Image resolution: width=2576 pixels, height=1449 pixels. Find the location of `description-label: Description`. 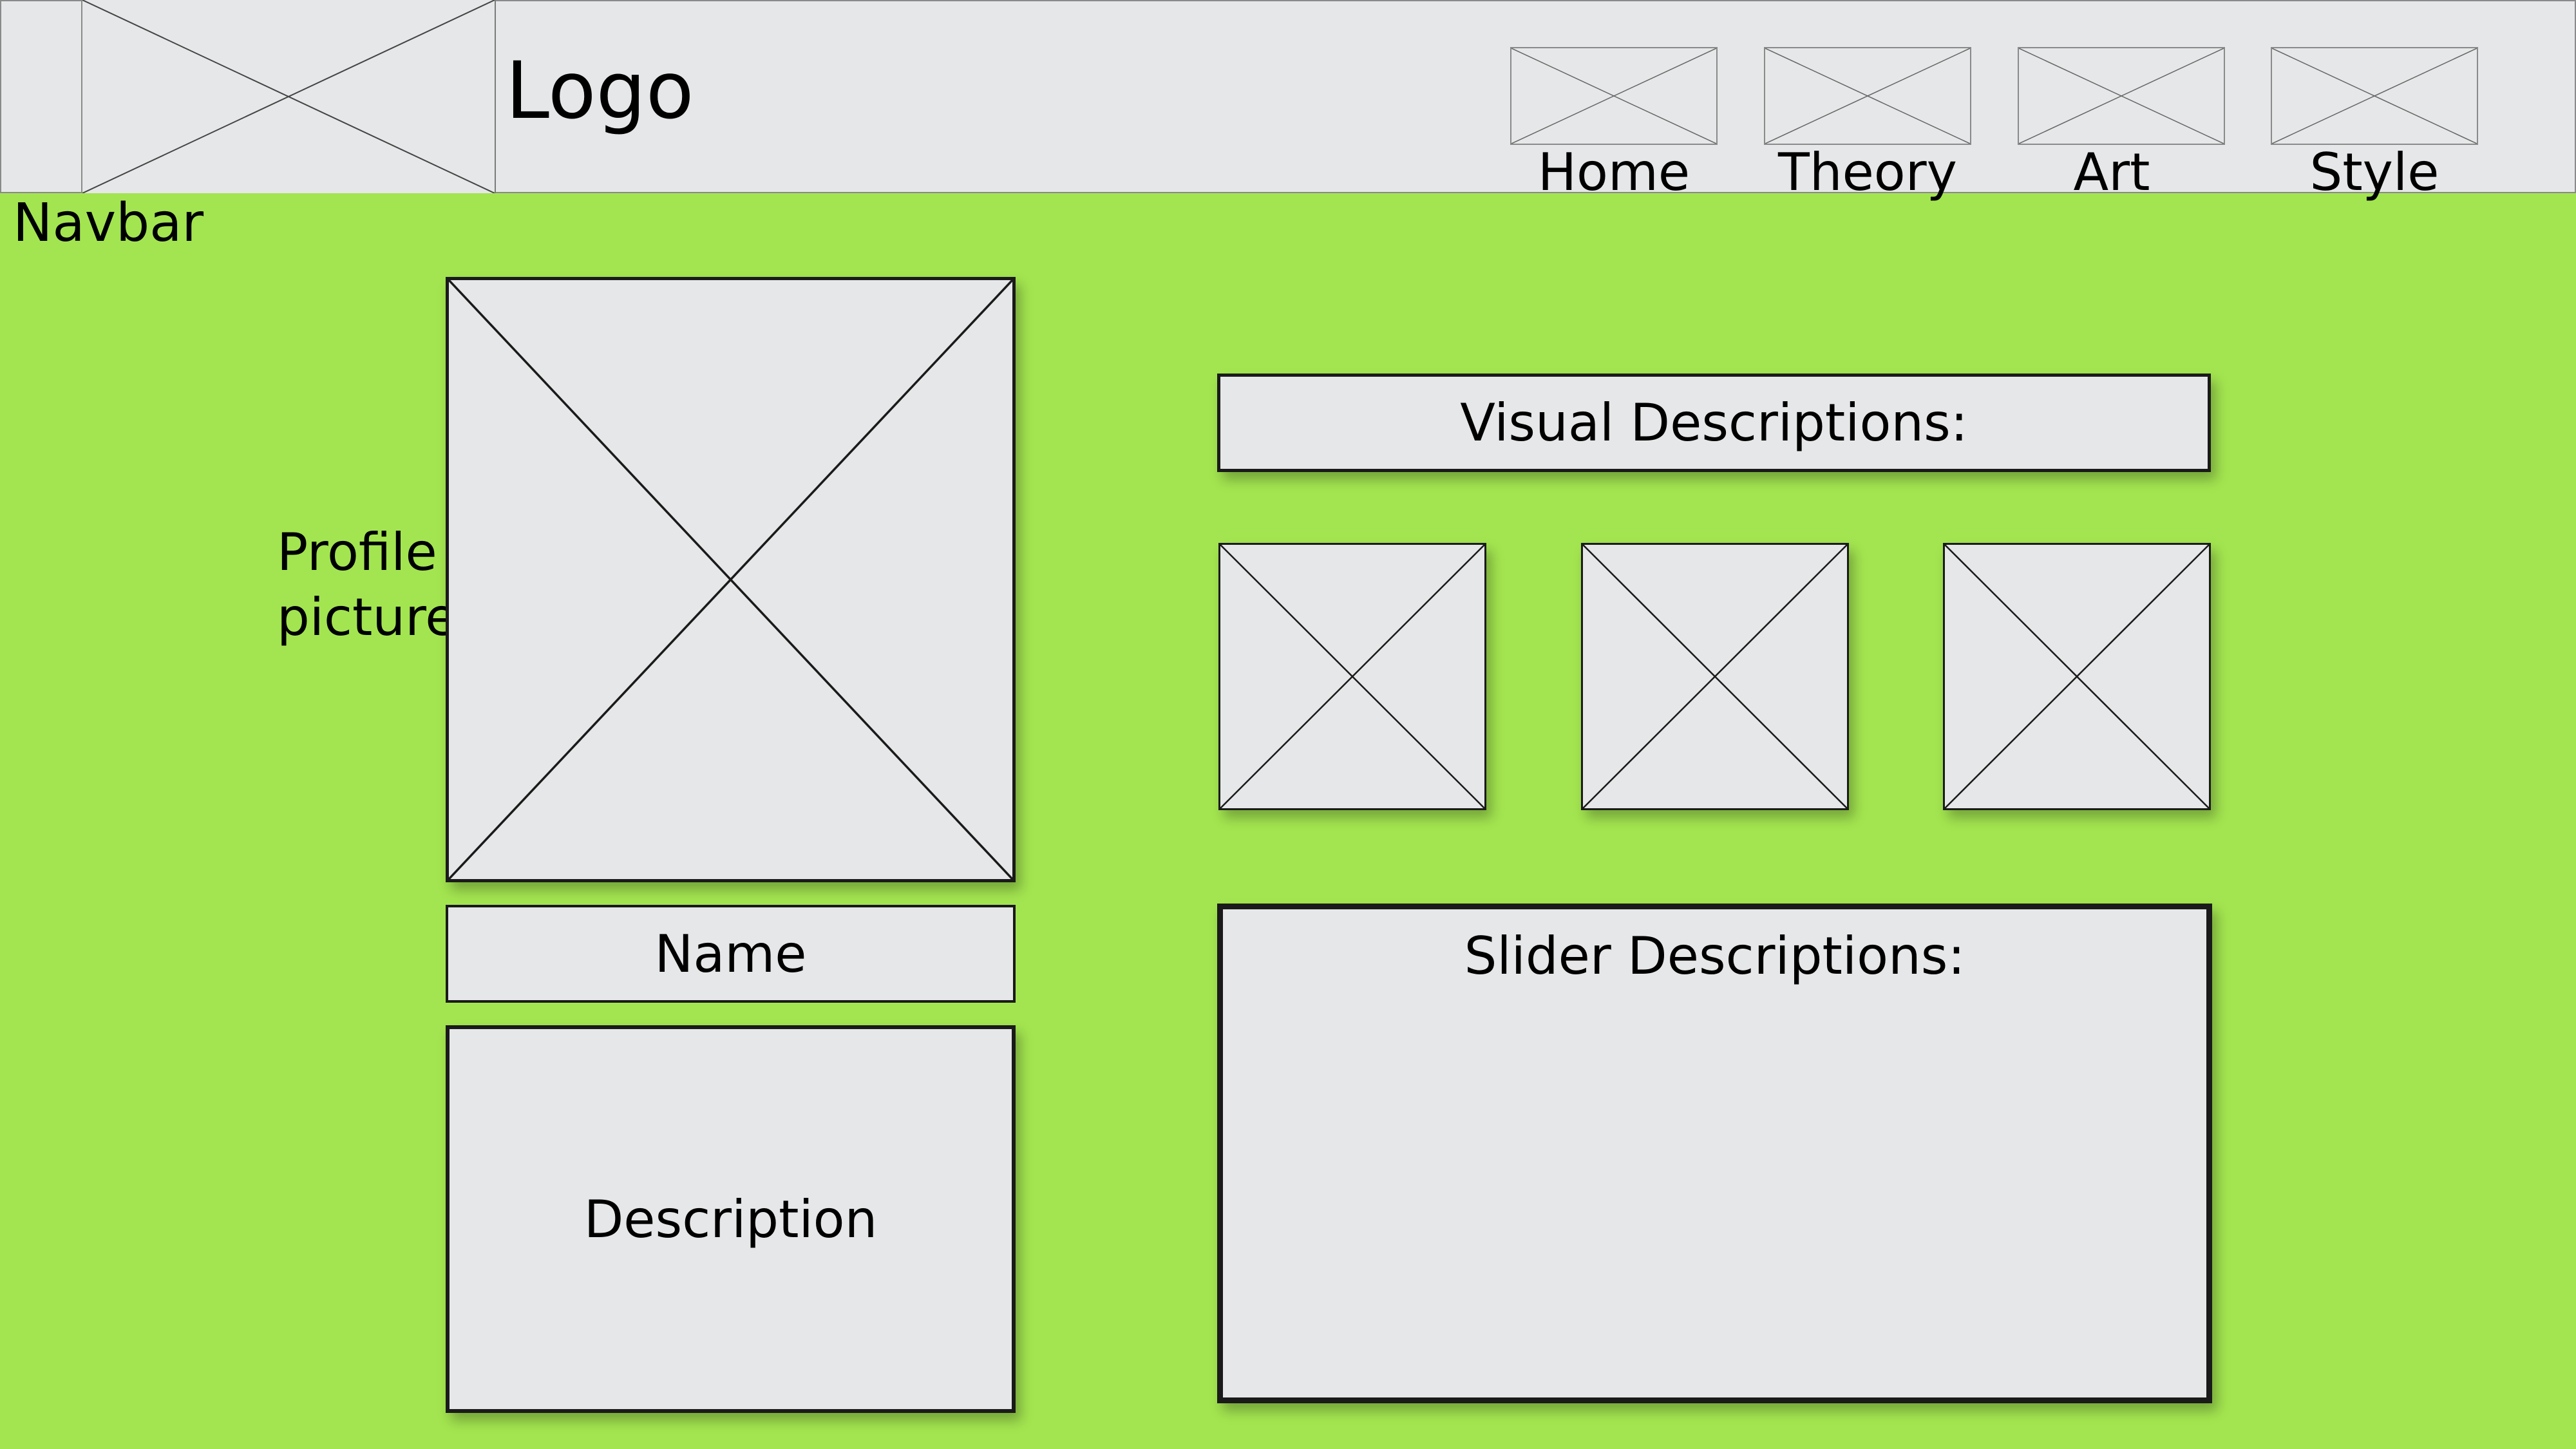

description-label: Description is located at coordinates (730, 1219).